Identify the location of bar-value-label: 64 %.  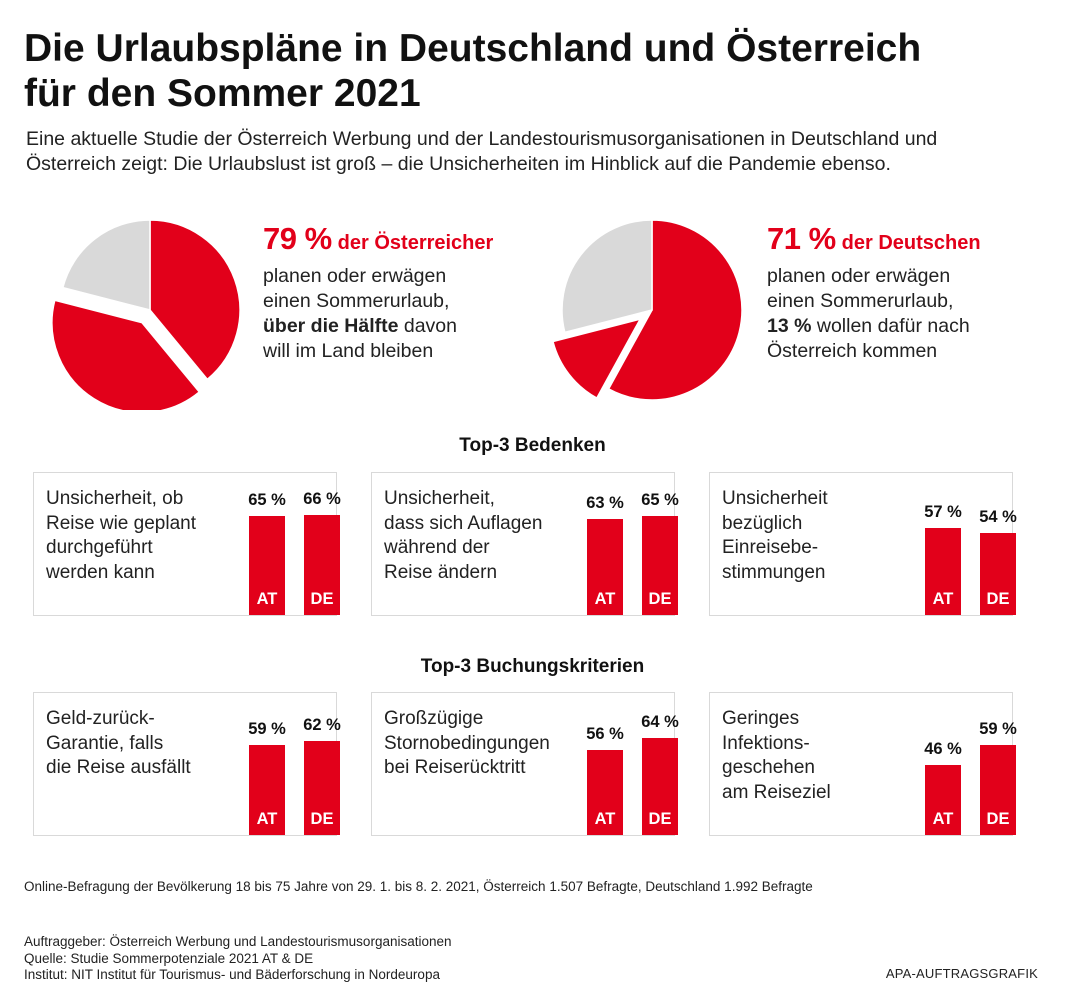
(660, 722).